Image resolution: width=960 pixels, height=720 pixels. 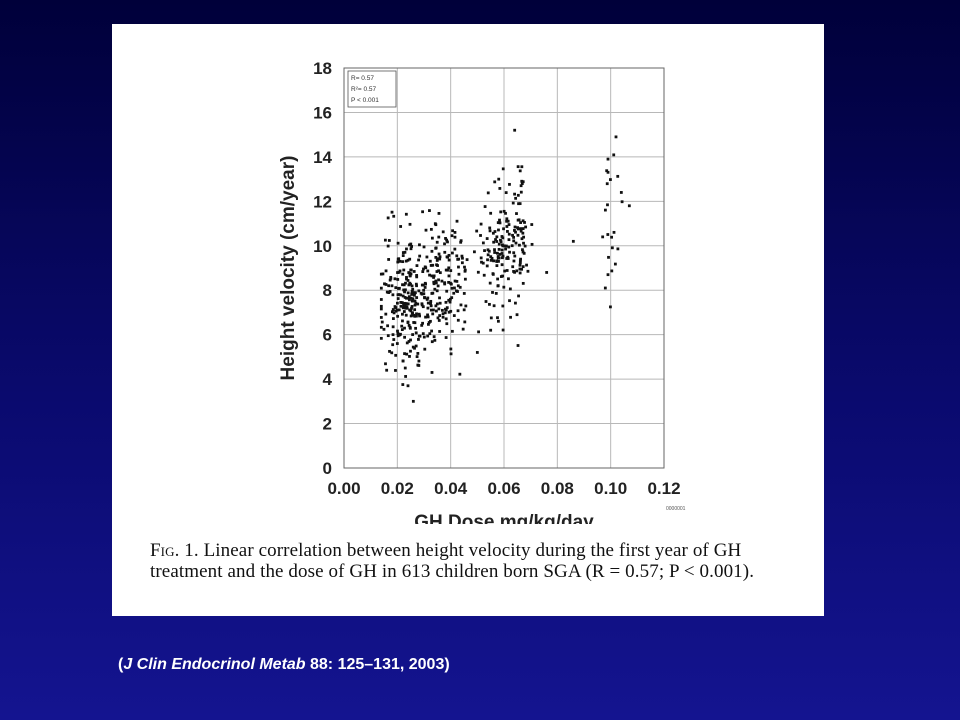 I want to click on x-tick-label: 0.10, so click(x=610, y=488).